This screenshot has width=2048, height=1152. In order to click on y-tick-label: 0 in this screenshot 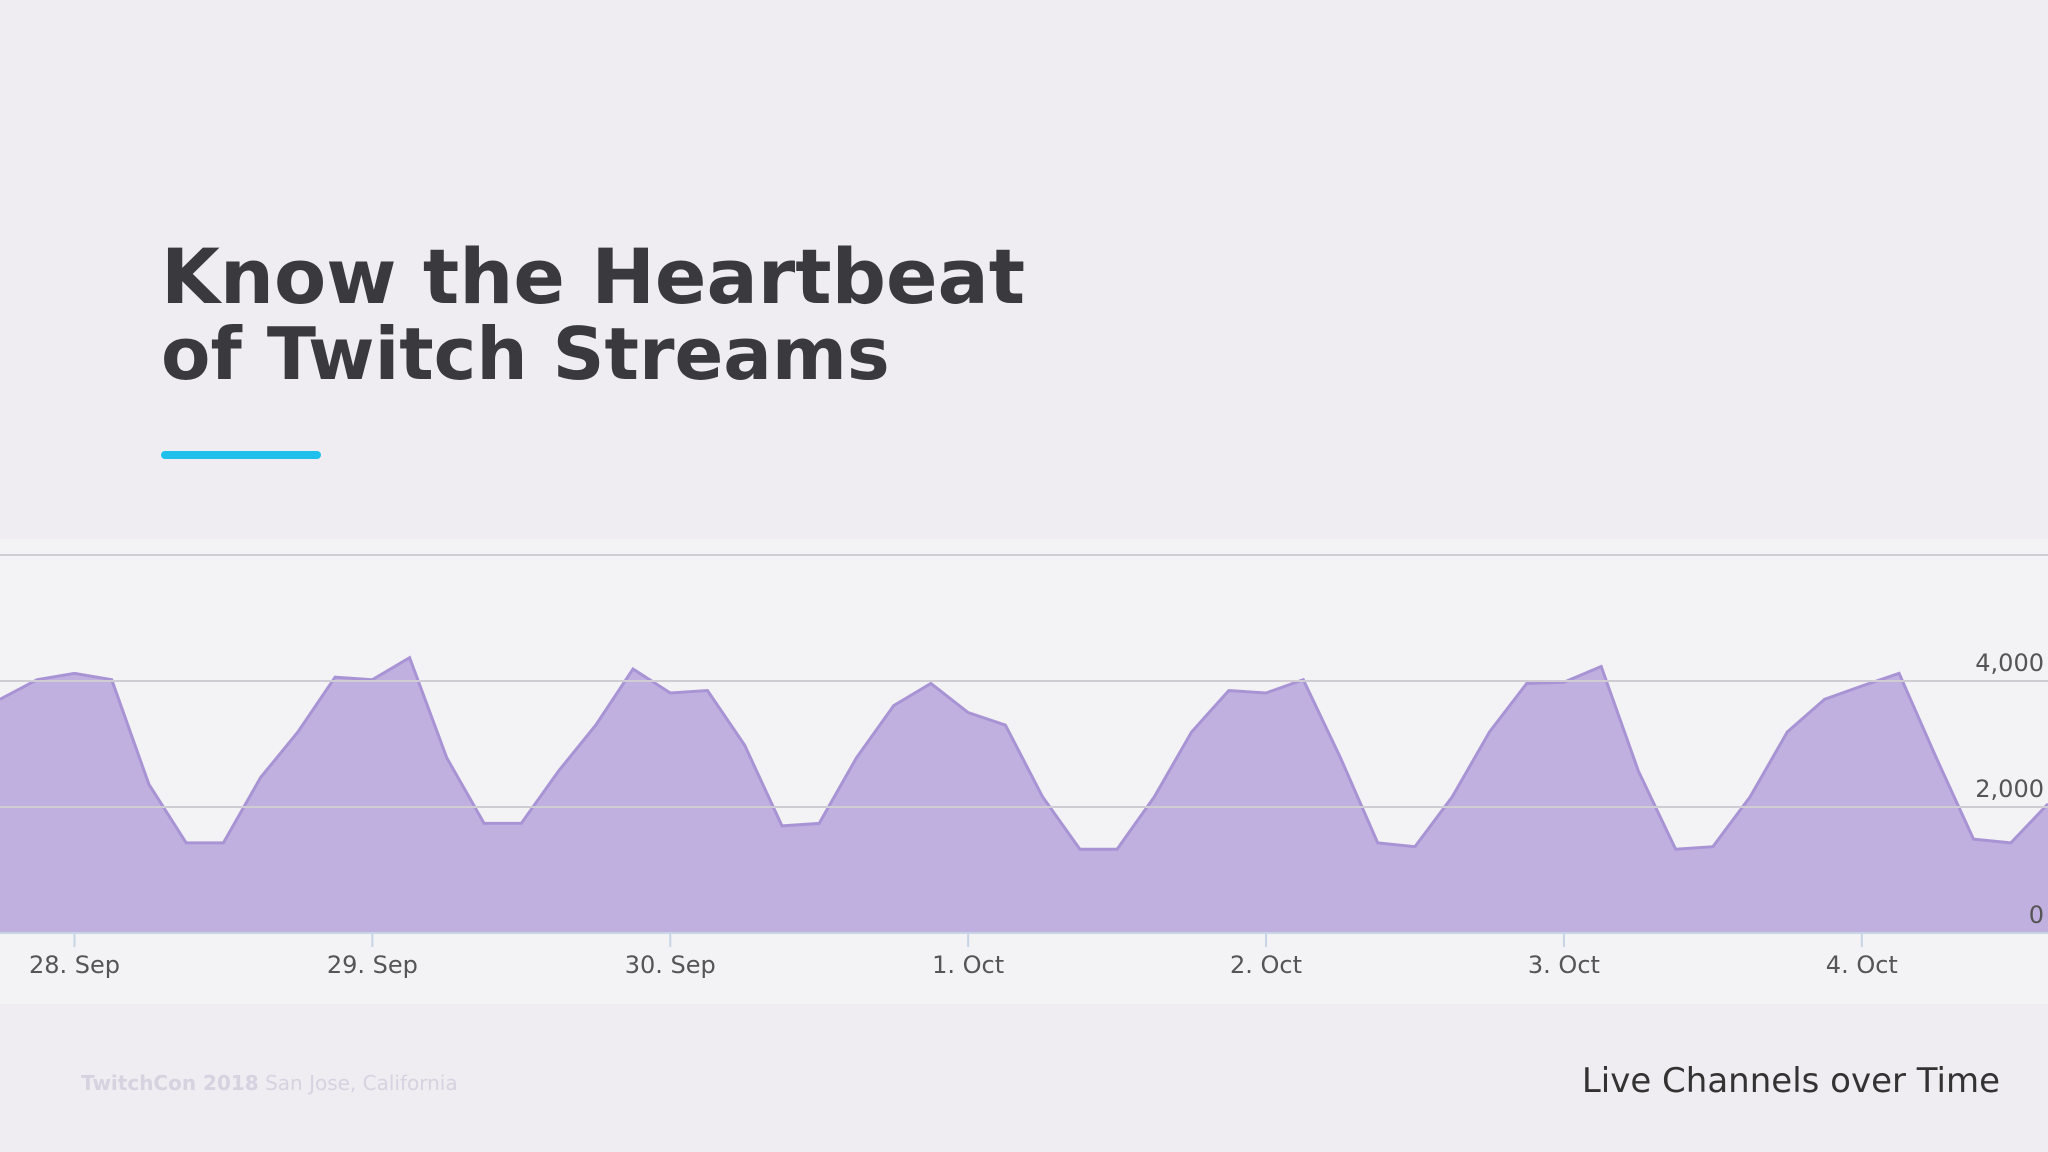, I will do `click(2036, 915)`.